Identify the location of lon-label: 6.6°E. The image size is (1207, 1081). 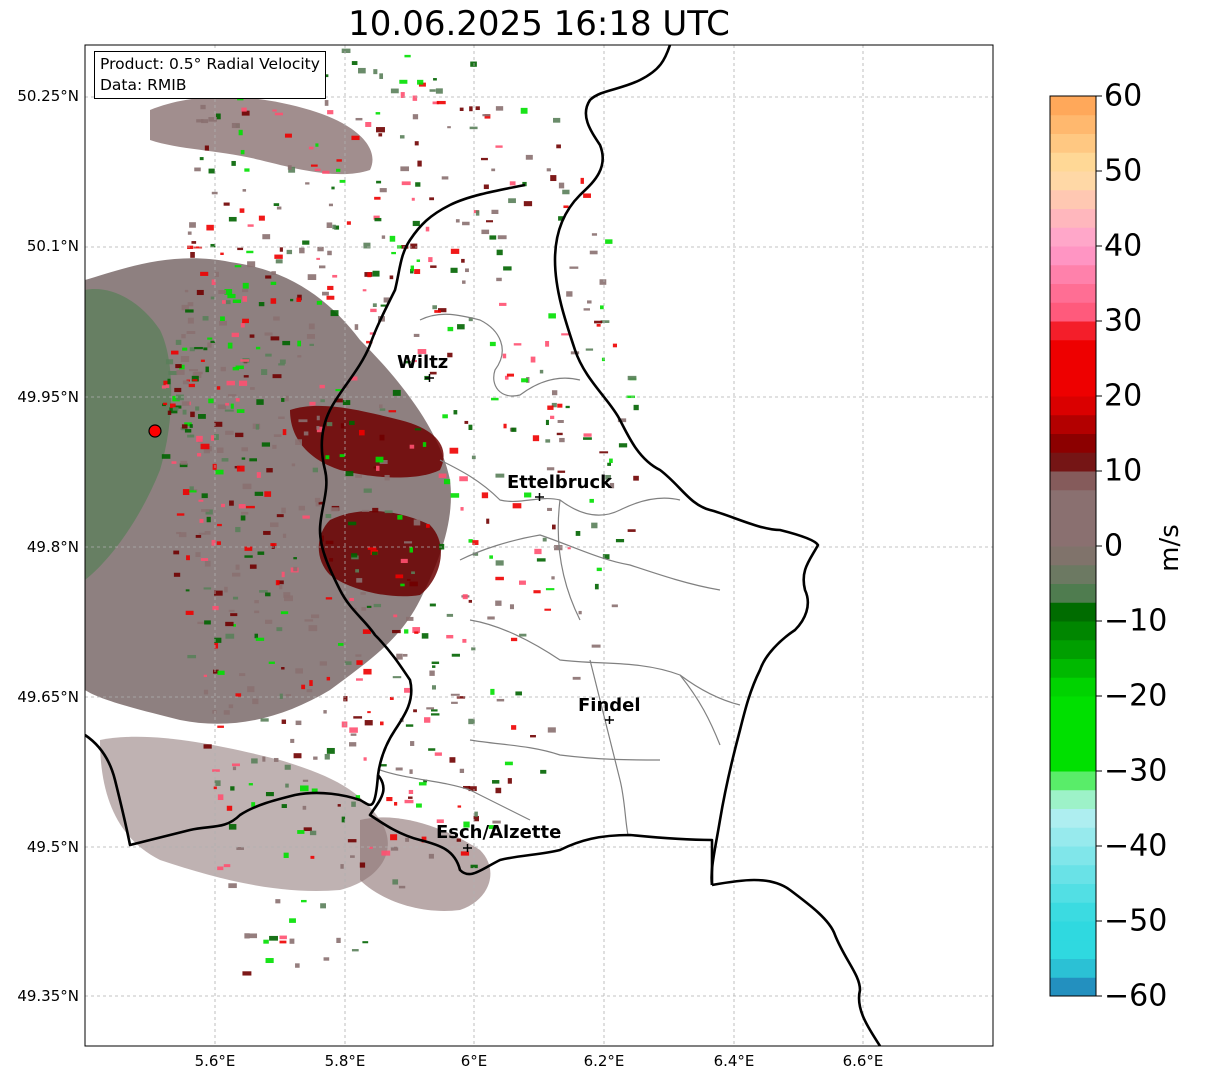
(863, 1061).